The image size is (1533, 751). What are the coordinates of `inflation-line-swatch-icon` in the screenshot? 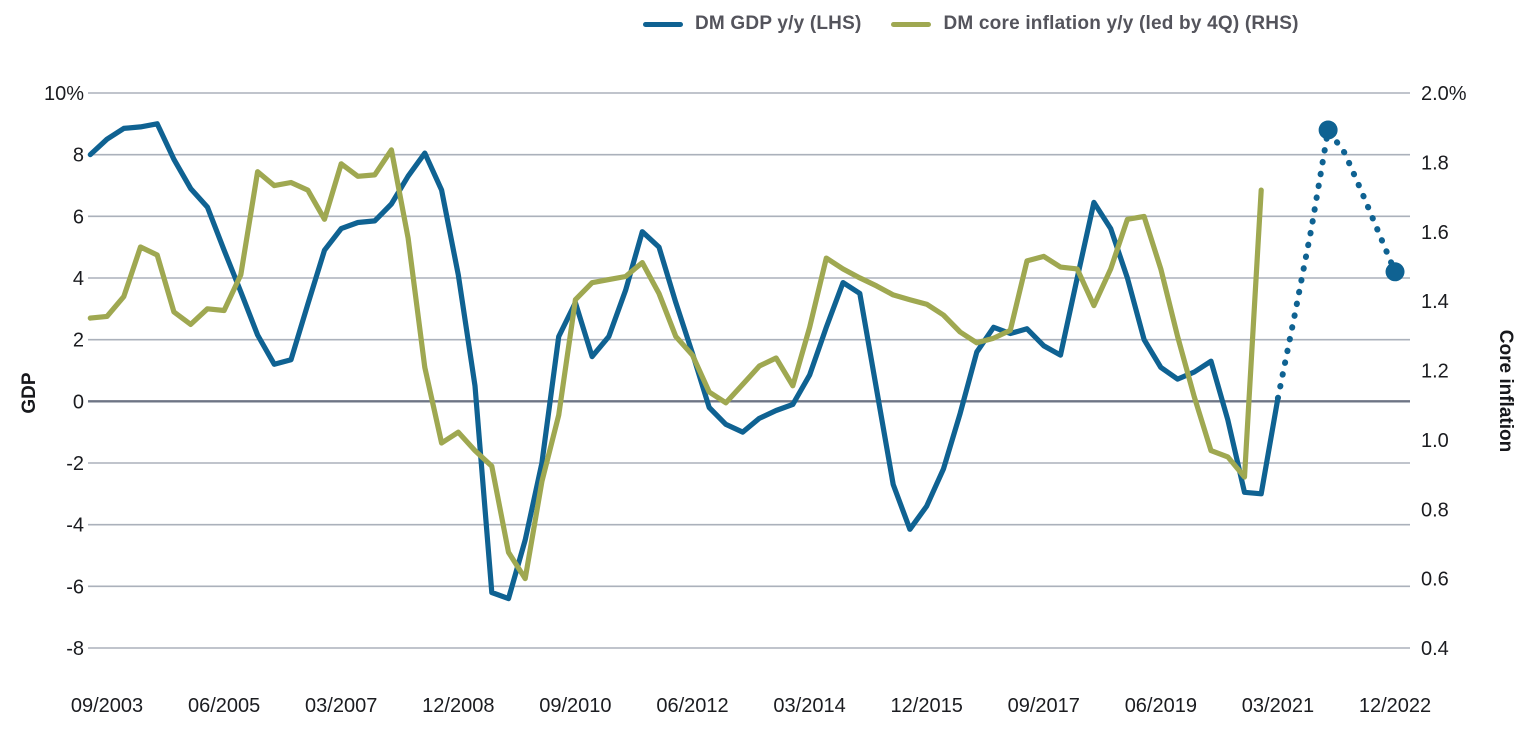 It's located at (911, 24).